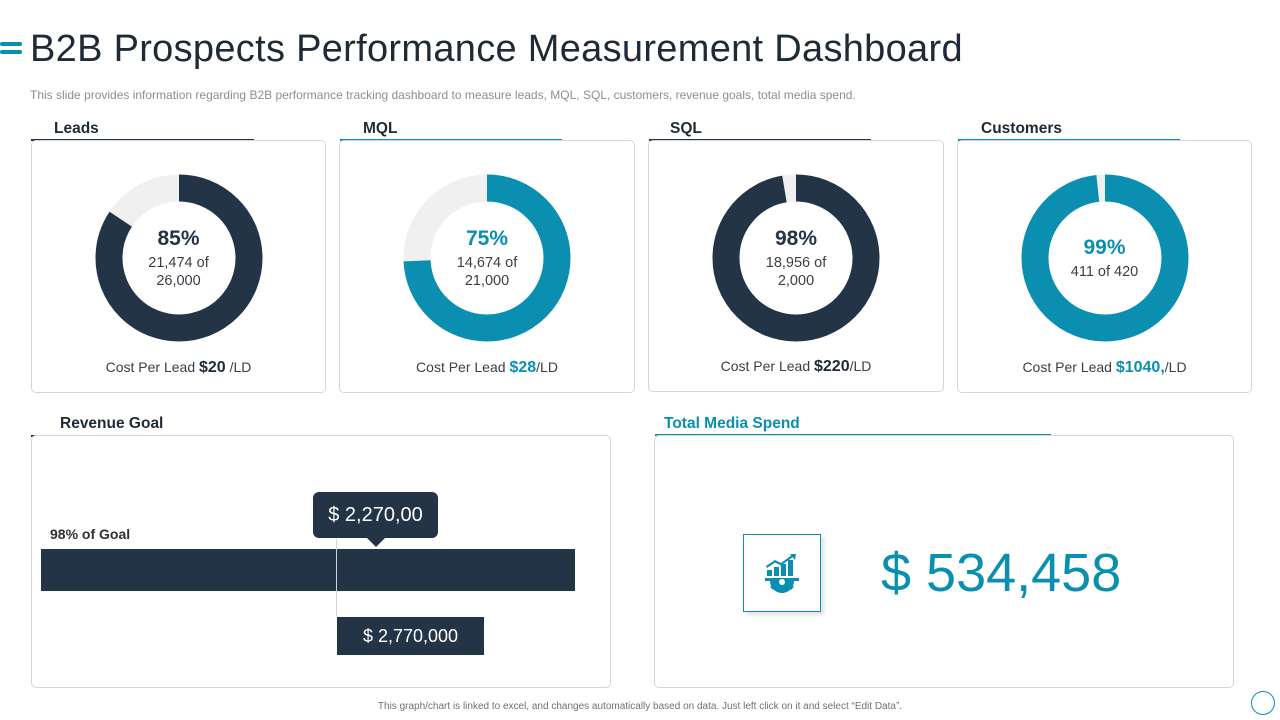 Image resolution: width=1280 pixels, height=720 pixels. I want to click on customers-card: 99% 411 of 420 Cost Per Lead $1040,/LD, so click(1104, 266).